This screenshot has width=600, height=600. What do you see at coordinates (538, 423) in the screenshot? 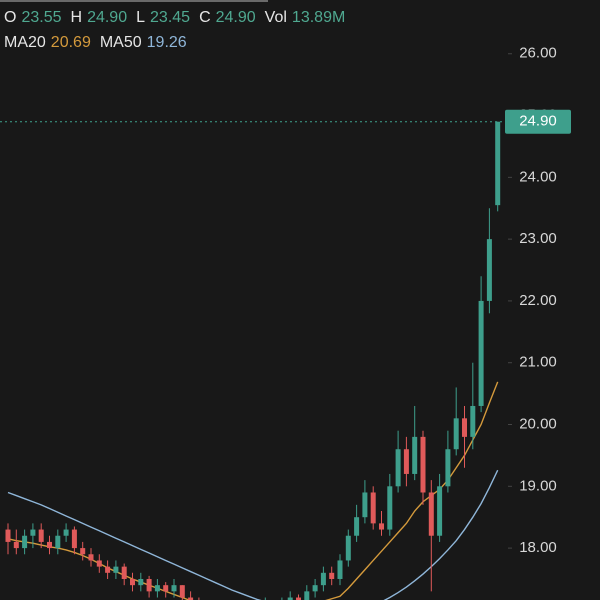
I see `y-tick-label: 20.00` at bounding box center [538, 423].